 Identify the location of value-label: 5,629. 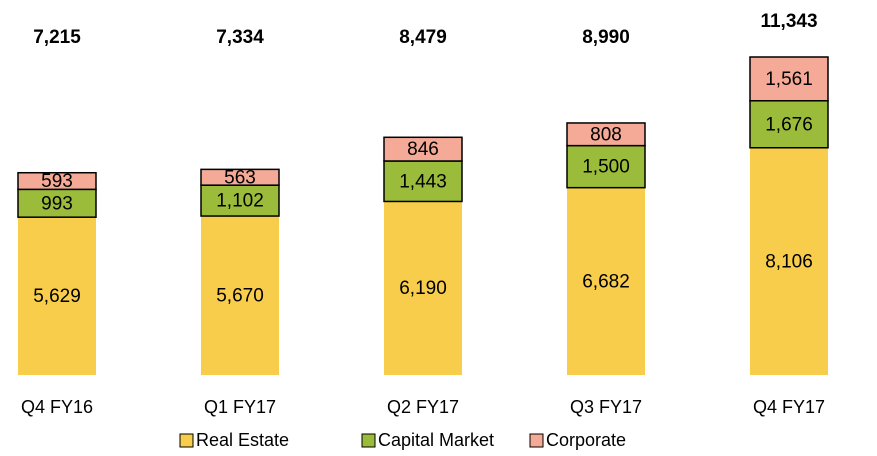
(57, 296).